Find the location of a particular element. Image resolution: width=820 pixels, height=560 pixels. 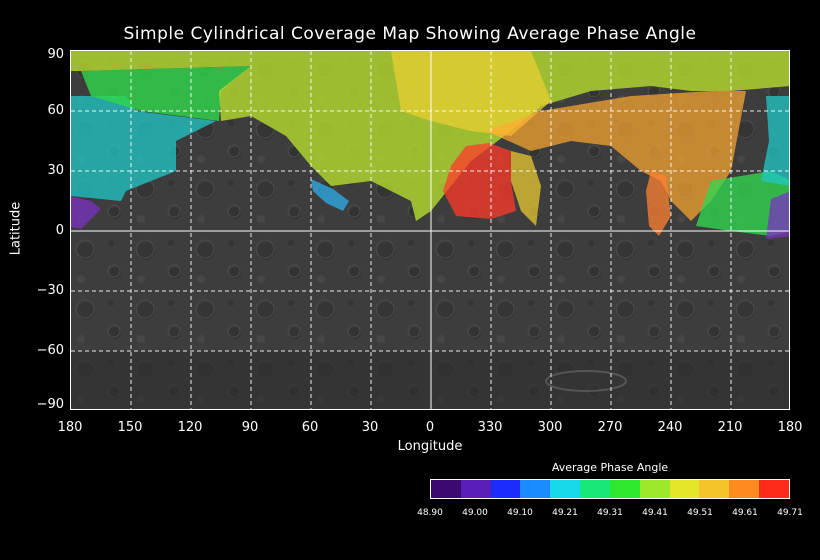

colorbar-label-6: 49.51 is located at coordinates (700, 513).